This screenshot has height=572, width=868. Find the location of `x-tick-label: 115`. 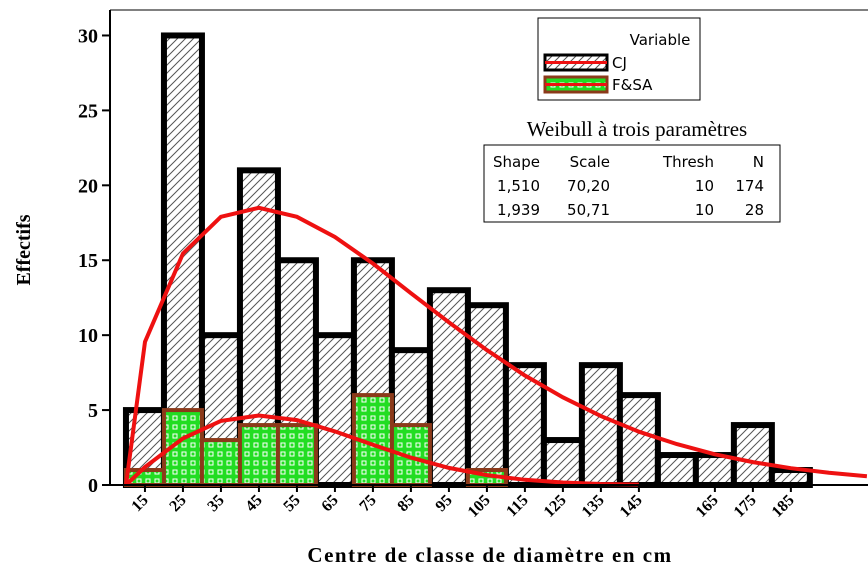

x-tick-label: 115 is located at coordinates (517, 506).